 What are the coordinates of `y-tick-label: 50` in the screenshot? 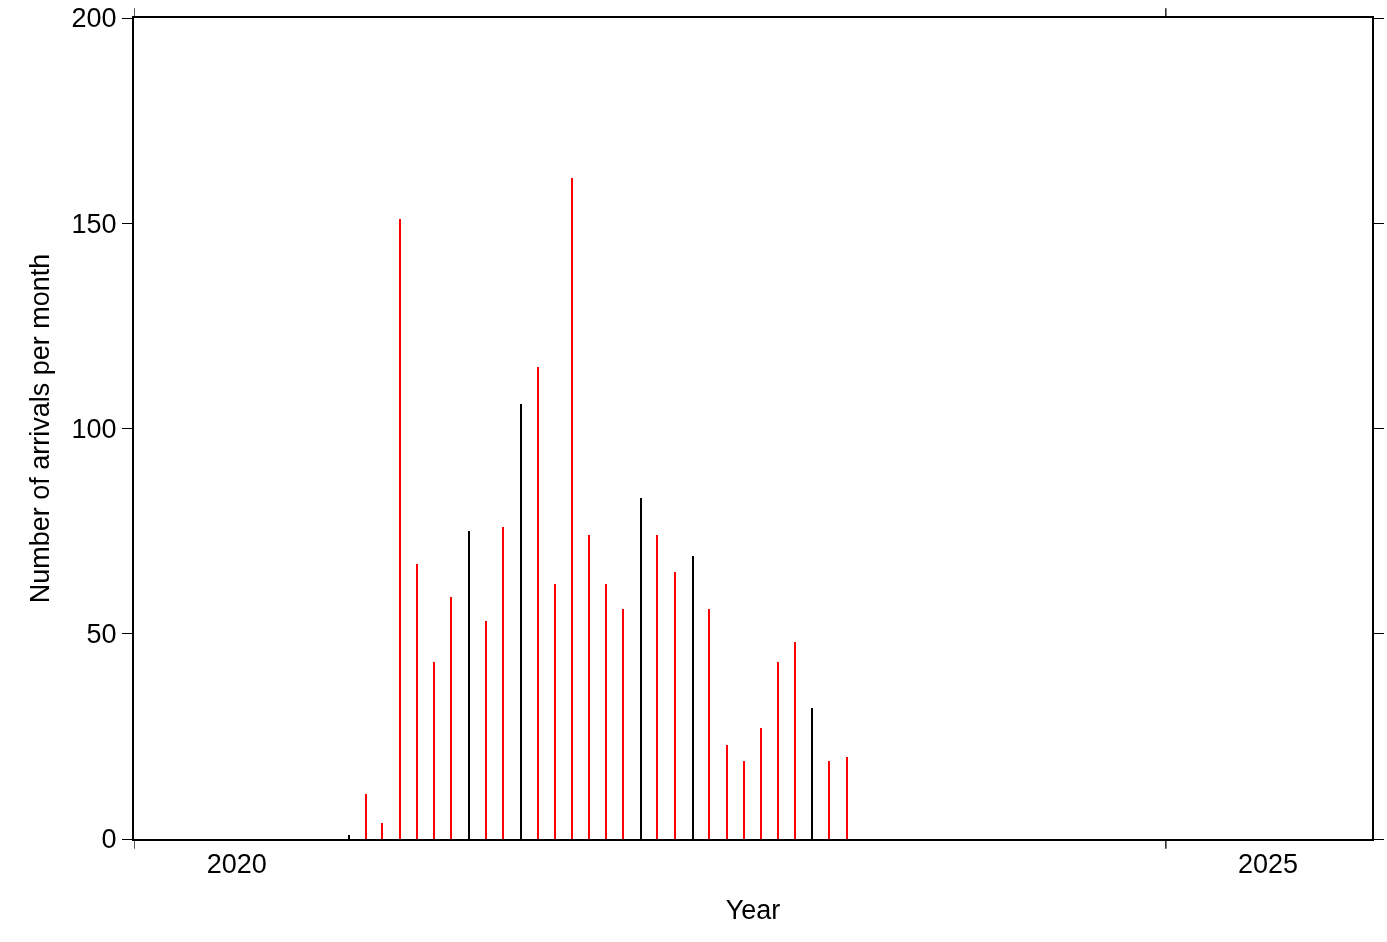 It's located at (101, 634).